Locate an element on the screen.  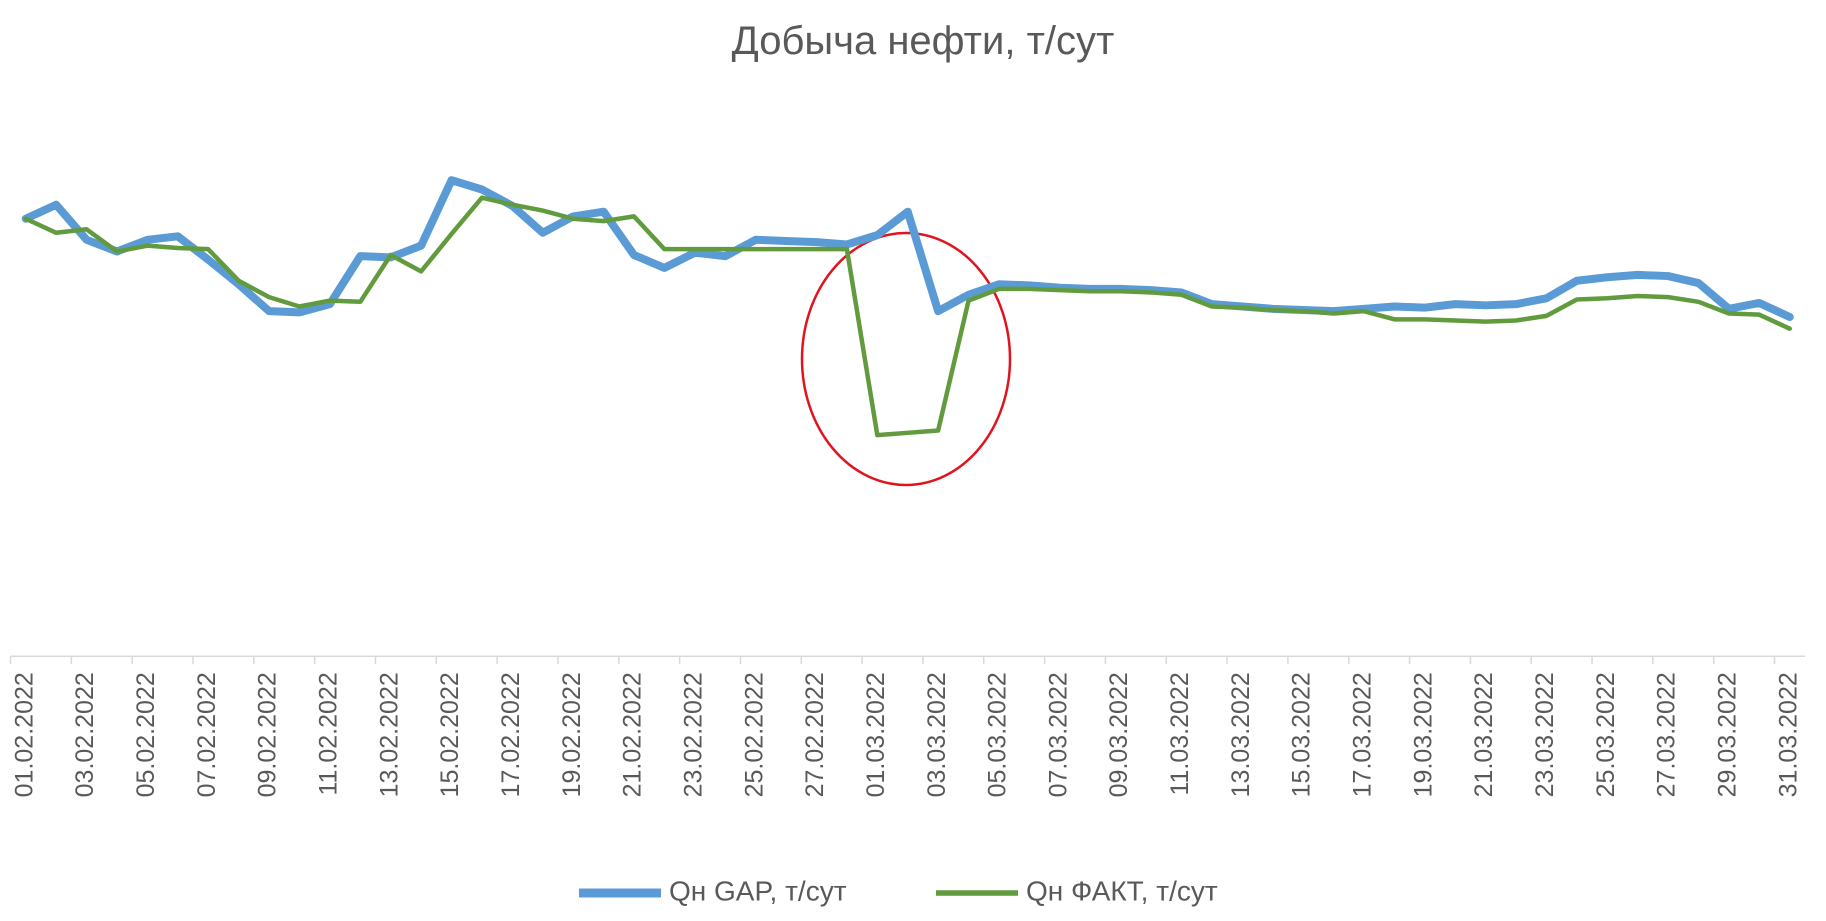
chart-title: Добыча нефти, т/сут is located at coordinates (923, 41).